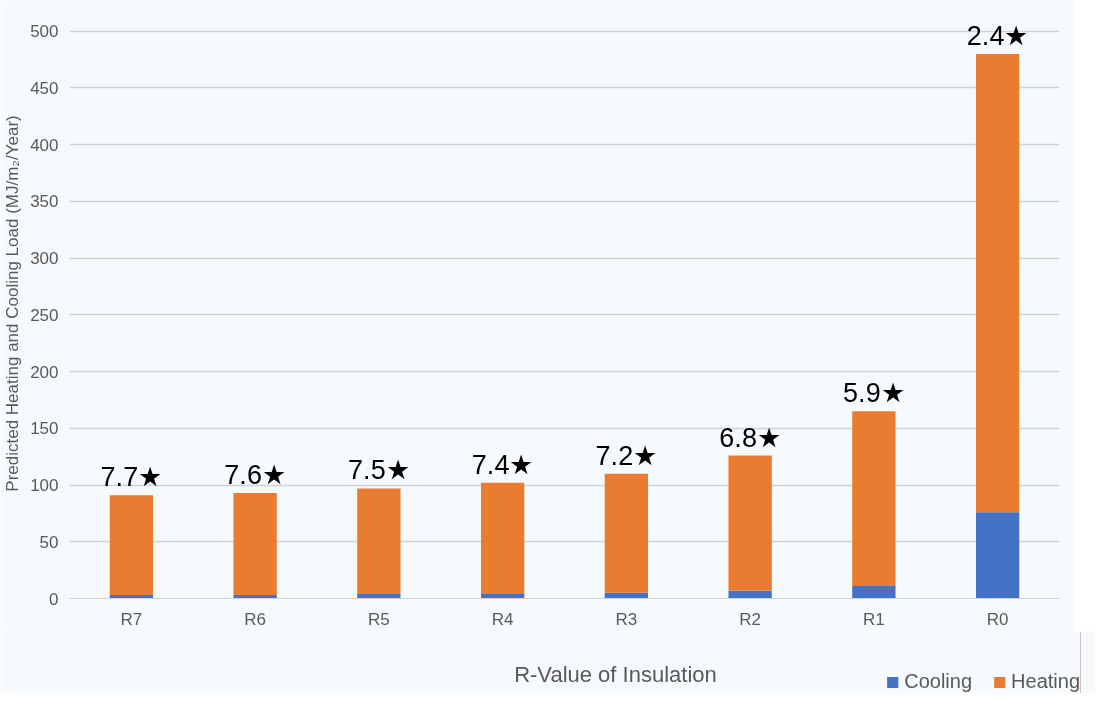 The width and height of the screenshot is (1108, 722). What do you see at coordinates (938, 681) in the screenshot?
I see `legend-label: Cooling` at bounding box center [938, 681].